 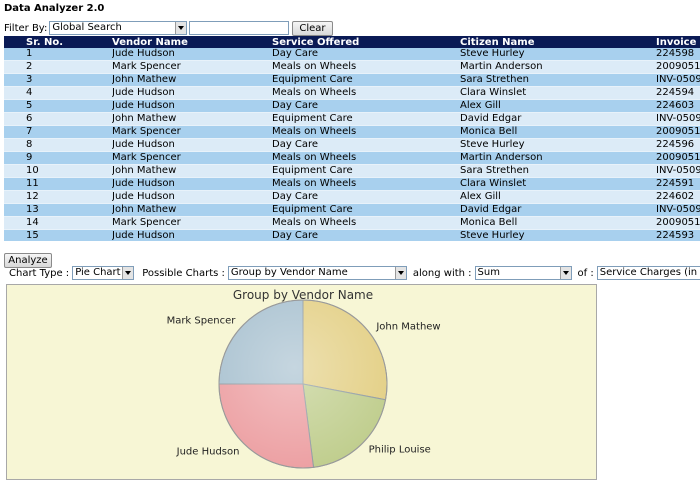 I want to click on chart-type-select: Pie Chart, so click(x=103, y=273).